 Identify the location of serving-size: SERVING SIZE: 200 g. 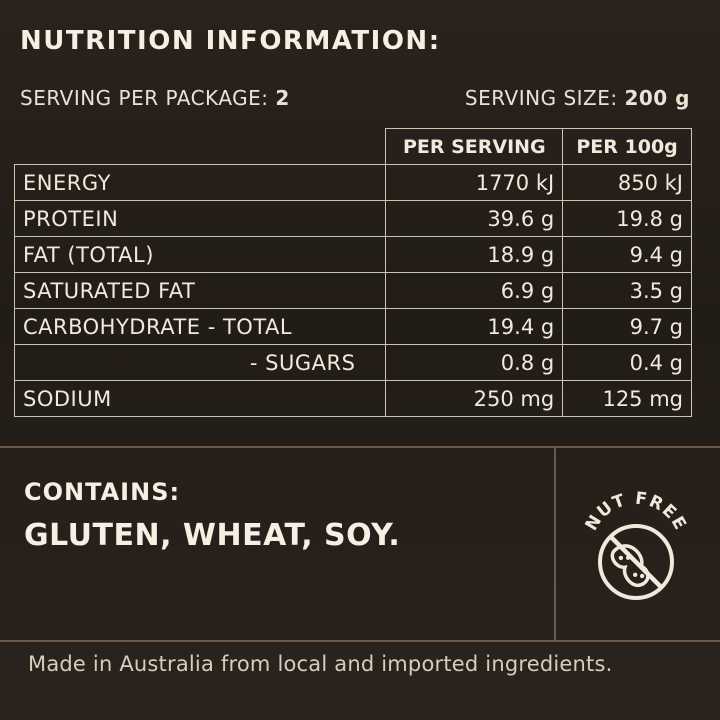
(577, 98).